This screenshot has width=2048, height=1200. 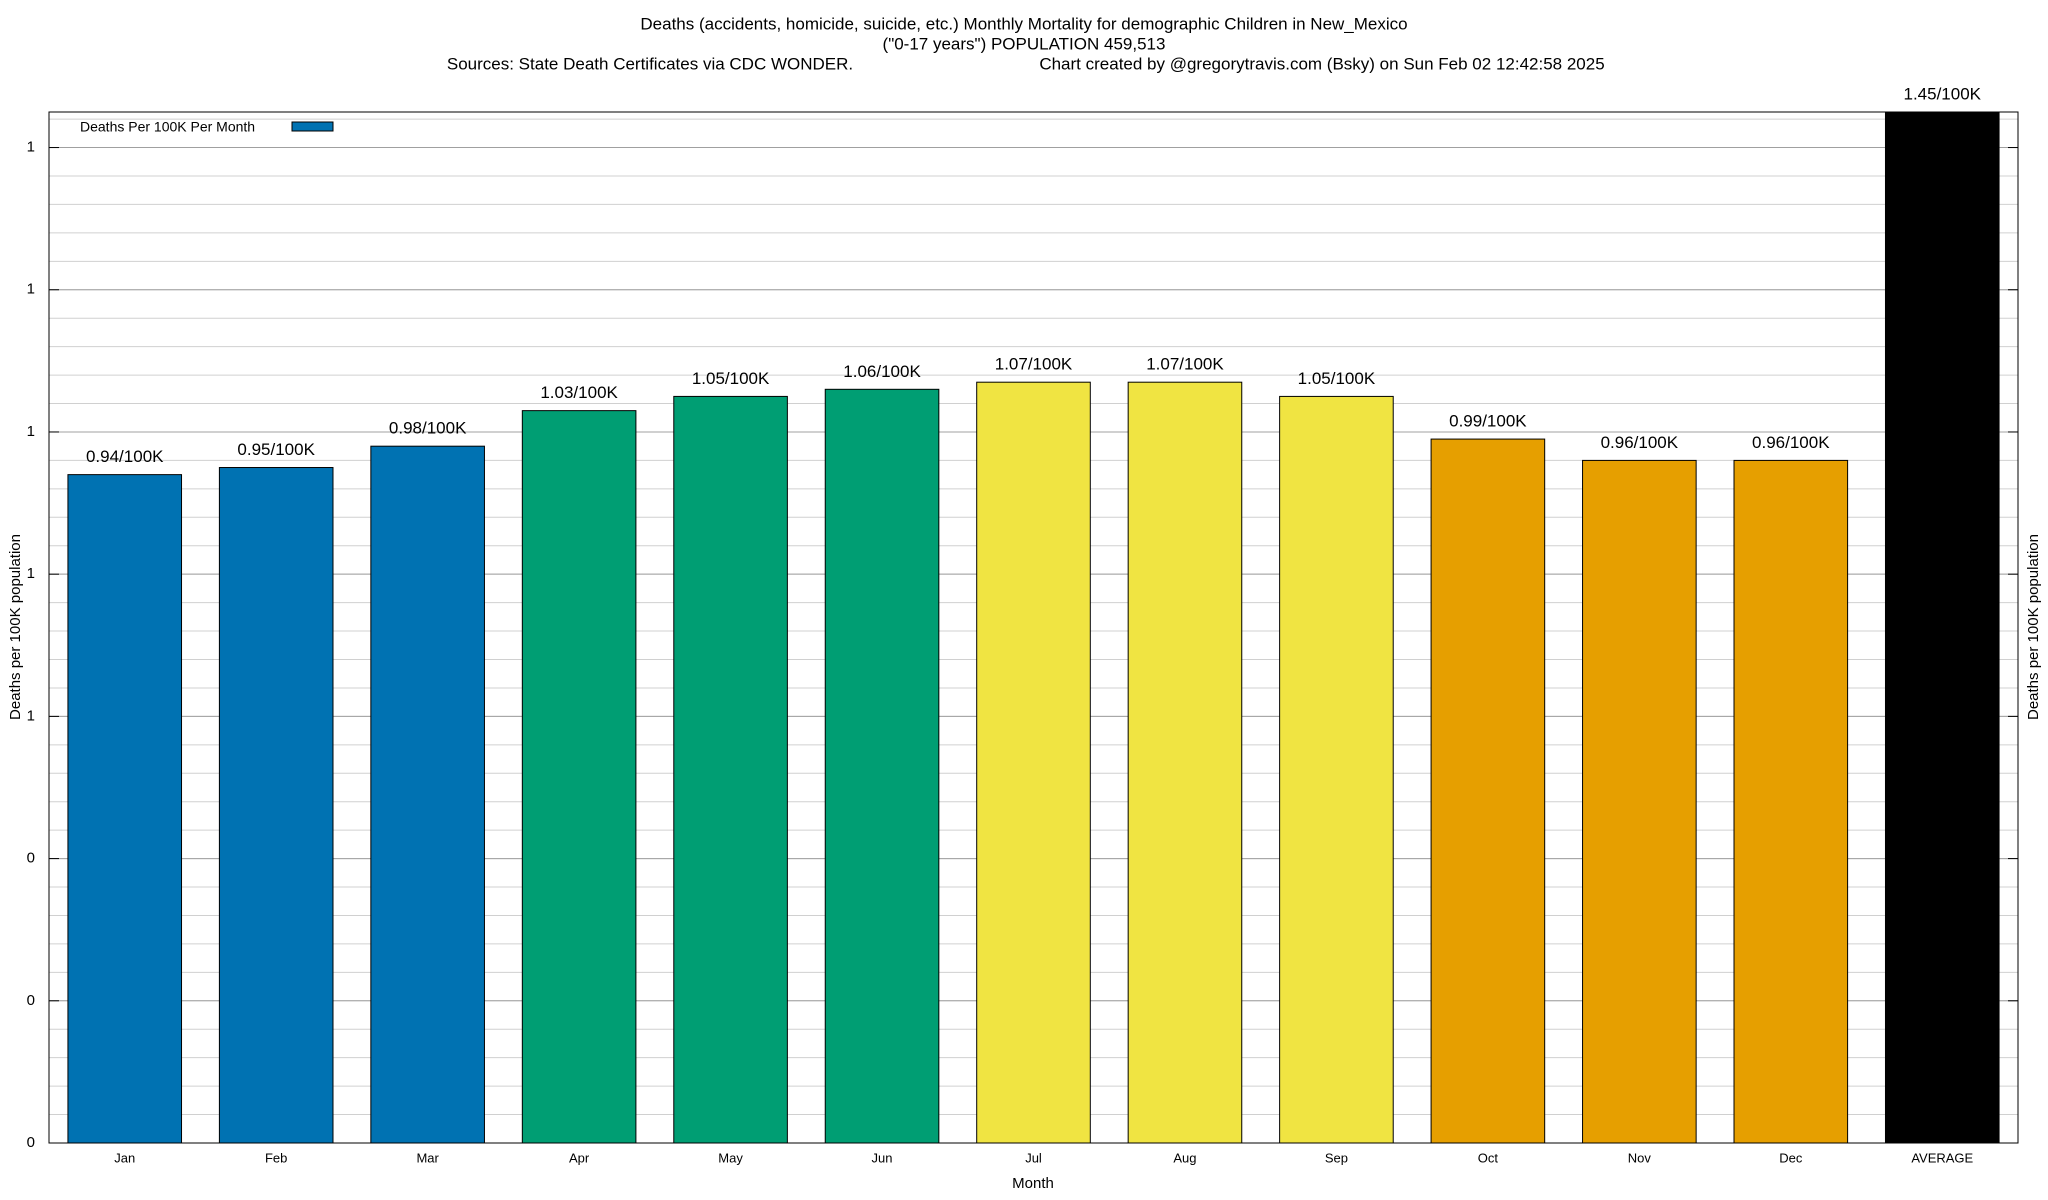 What do you see at coordinates (730, 1157) in the screenshot?
I see `x-tick-label: May` at bounding box center [730, 1157].